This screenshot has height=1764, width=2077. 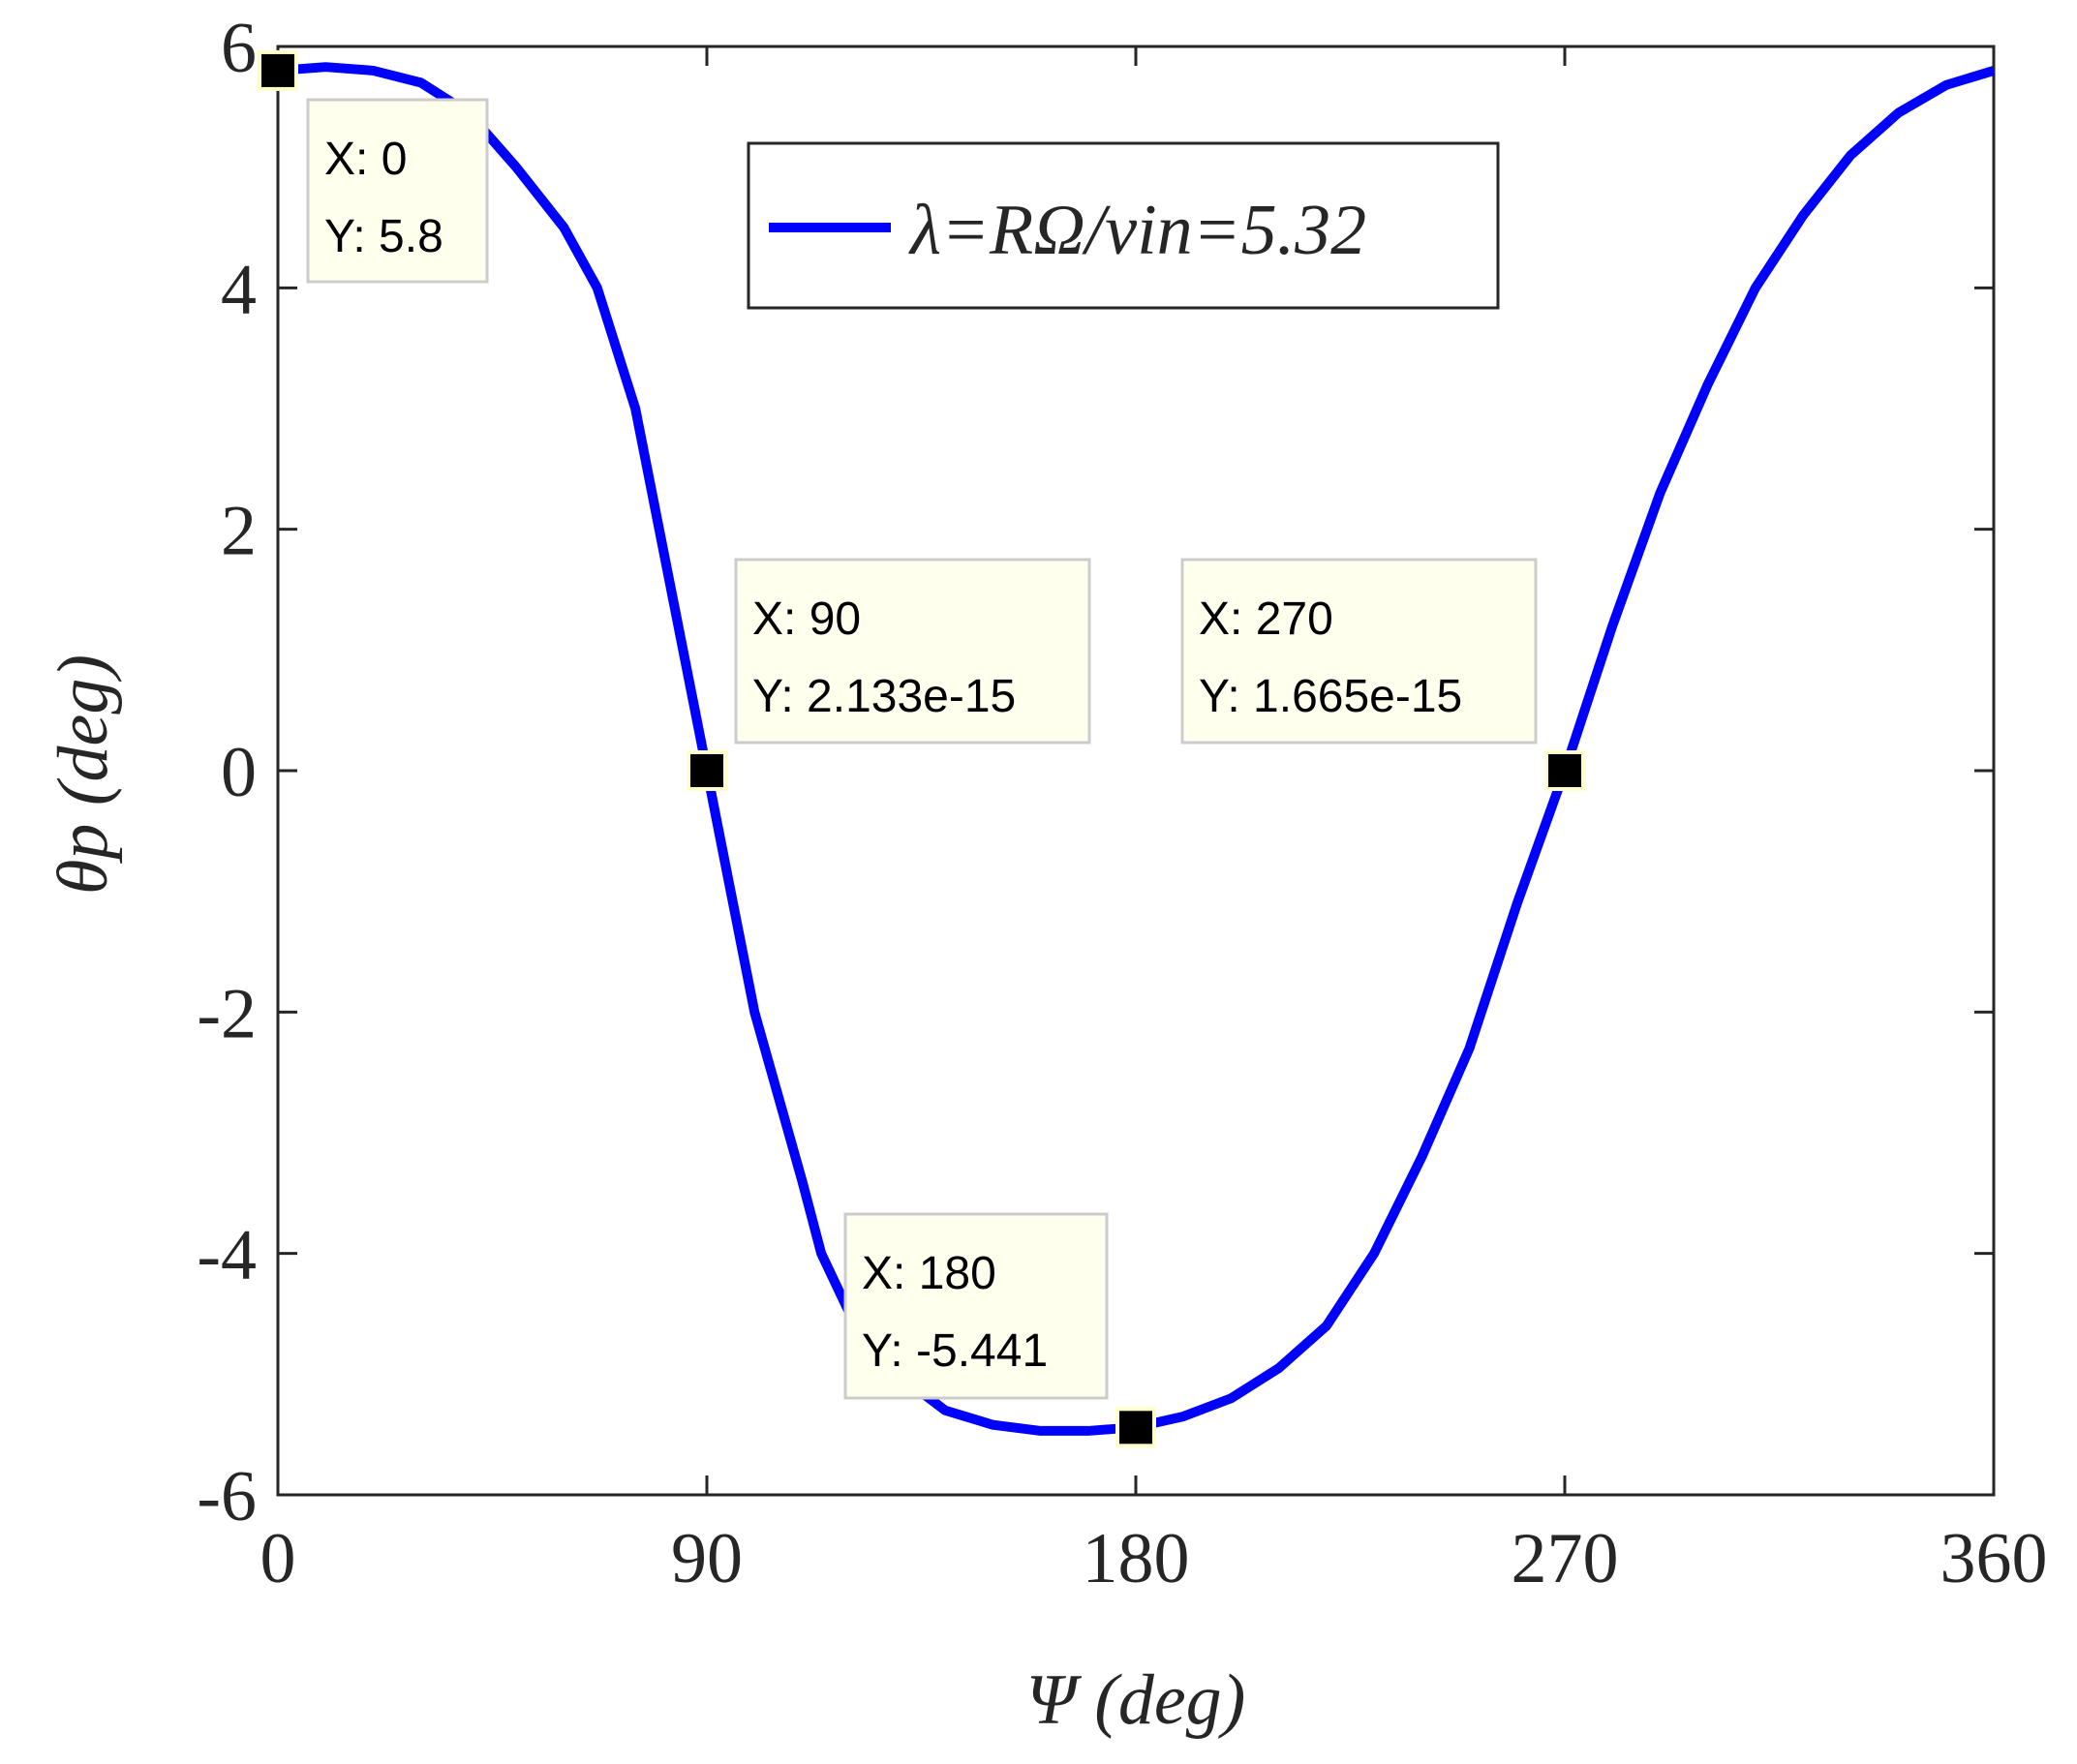 I want to click on datatip-y: Y: -5.441, so click(x=955, y=1351).